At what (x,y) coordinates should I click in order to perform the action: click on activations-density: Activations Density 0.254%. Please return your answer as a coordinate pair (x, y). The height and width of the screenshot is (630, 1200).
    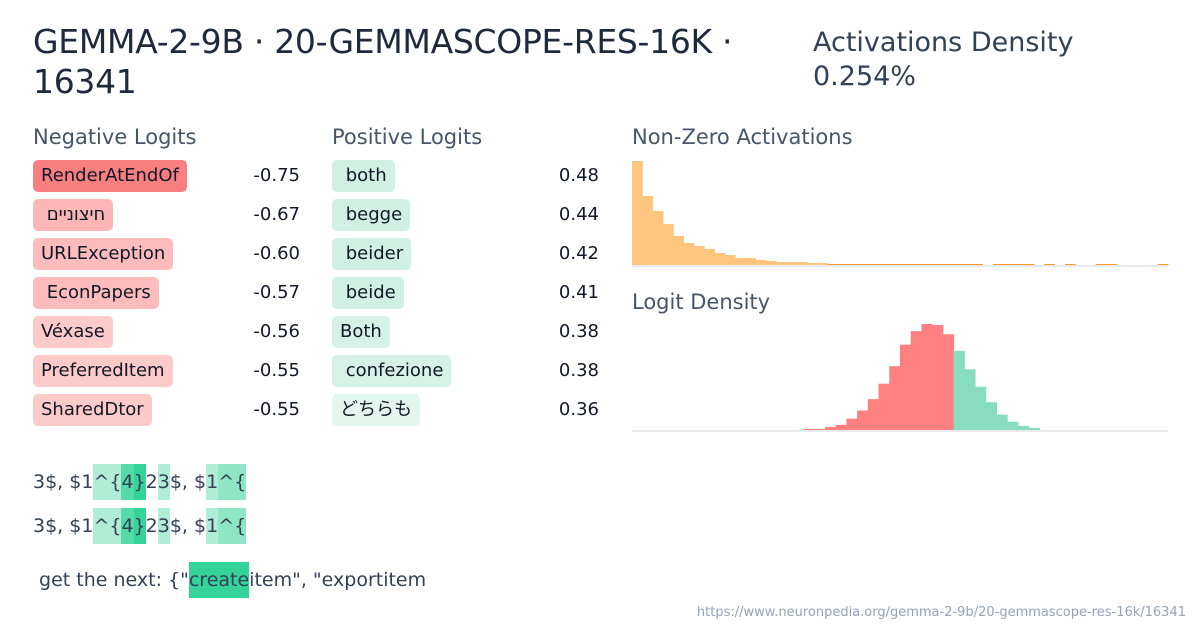
    Looking at the image, I should click on (943, 60).